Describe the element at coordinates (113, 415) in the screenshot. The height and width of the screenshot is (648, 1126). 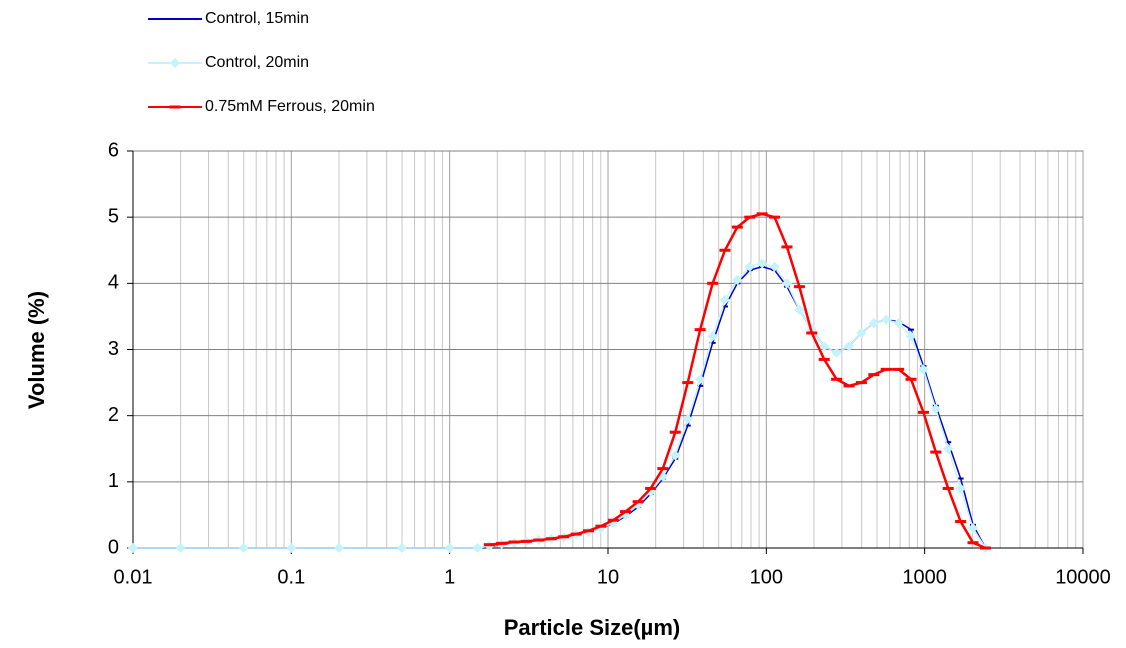
I see `y-tick-label: 2` at that location.